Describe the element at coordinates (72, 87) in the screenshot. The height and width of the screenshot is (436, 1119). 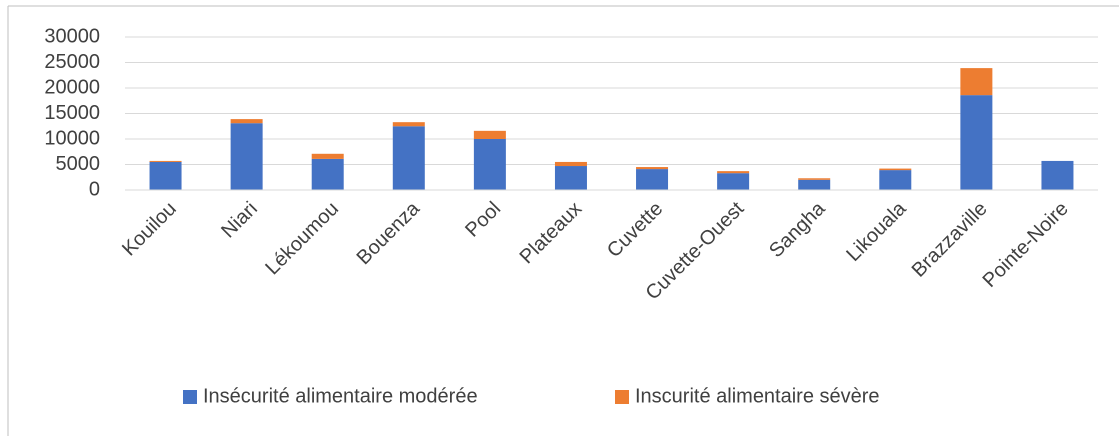
I see `y-tick-label: 20000` at that location.